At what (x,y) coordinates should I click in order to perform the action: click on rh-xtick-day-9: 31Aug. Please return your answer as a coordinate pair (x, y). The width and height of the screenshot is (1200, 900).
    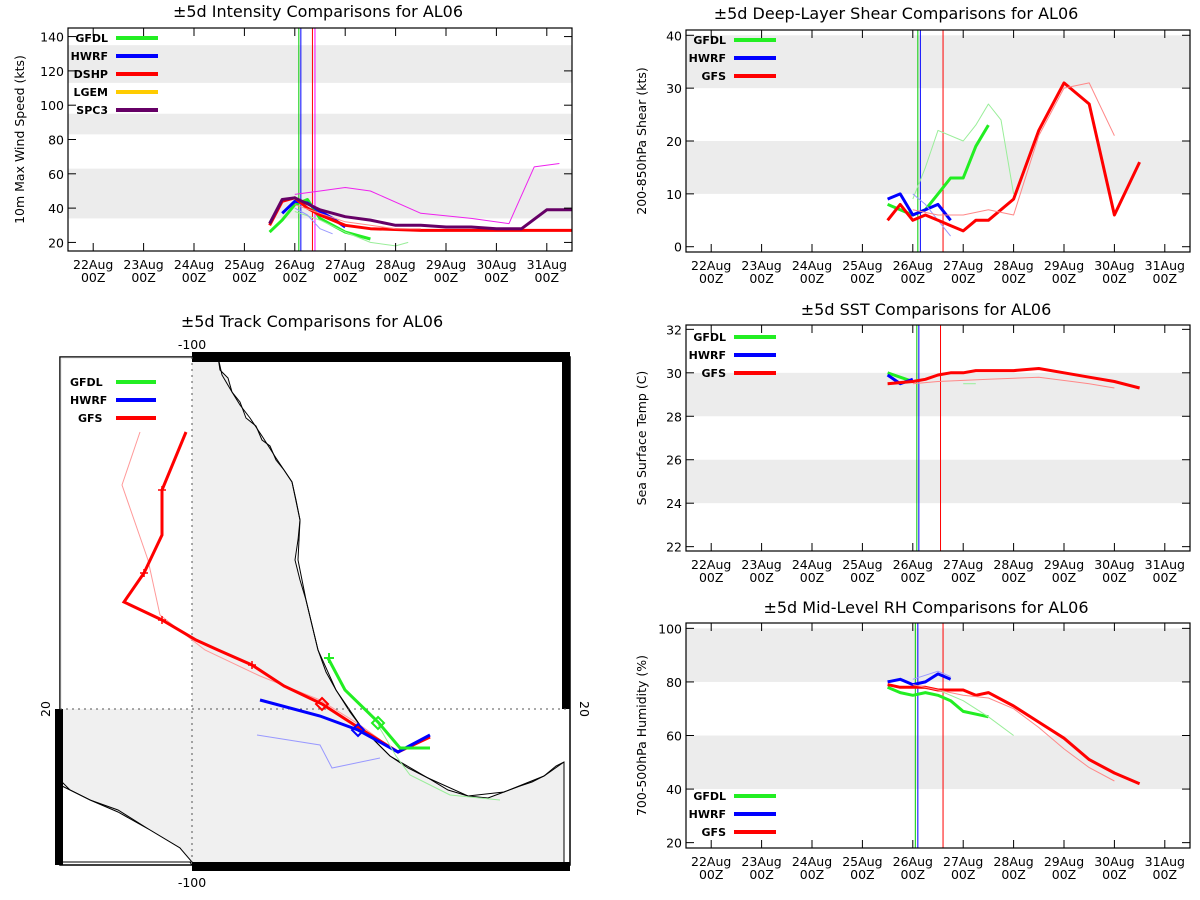
    Looking at the image, I should click on (1165, 861).